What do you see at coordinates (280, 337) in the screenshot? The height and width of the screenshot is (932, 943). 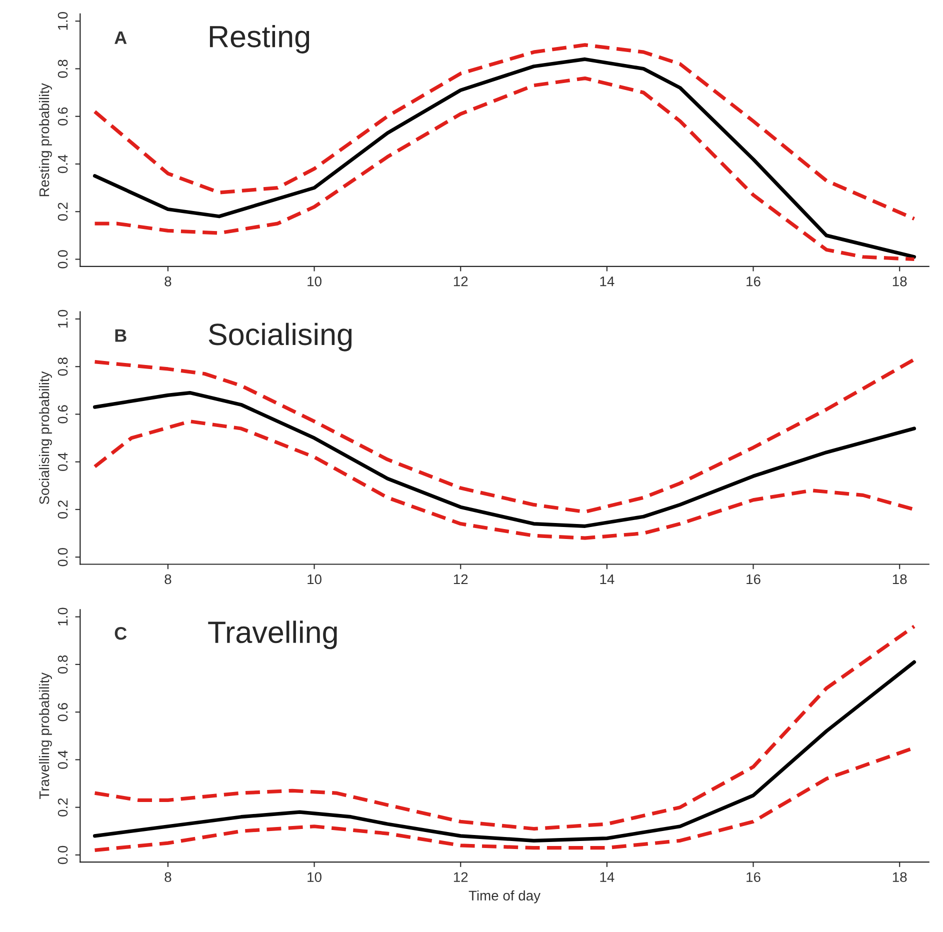 I see `chart-title: Socialising` at bounding box center [280, 337].